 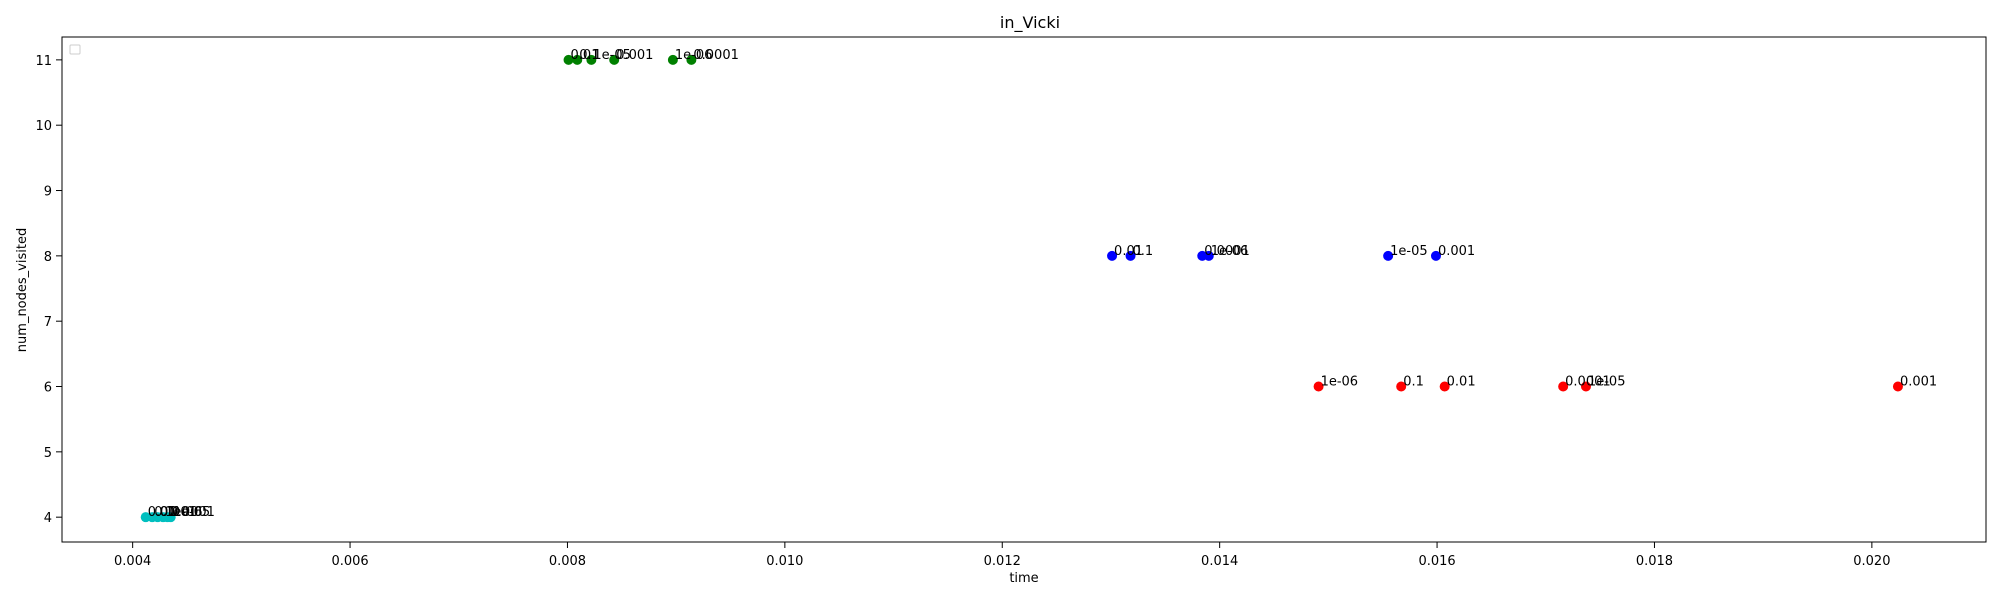 I want to click on chart-title: in_Vicki, so click(x=1030, y=23).